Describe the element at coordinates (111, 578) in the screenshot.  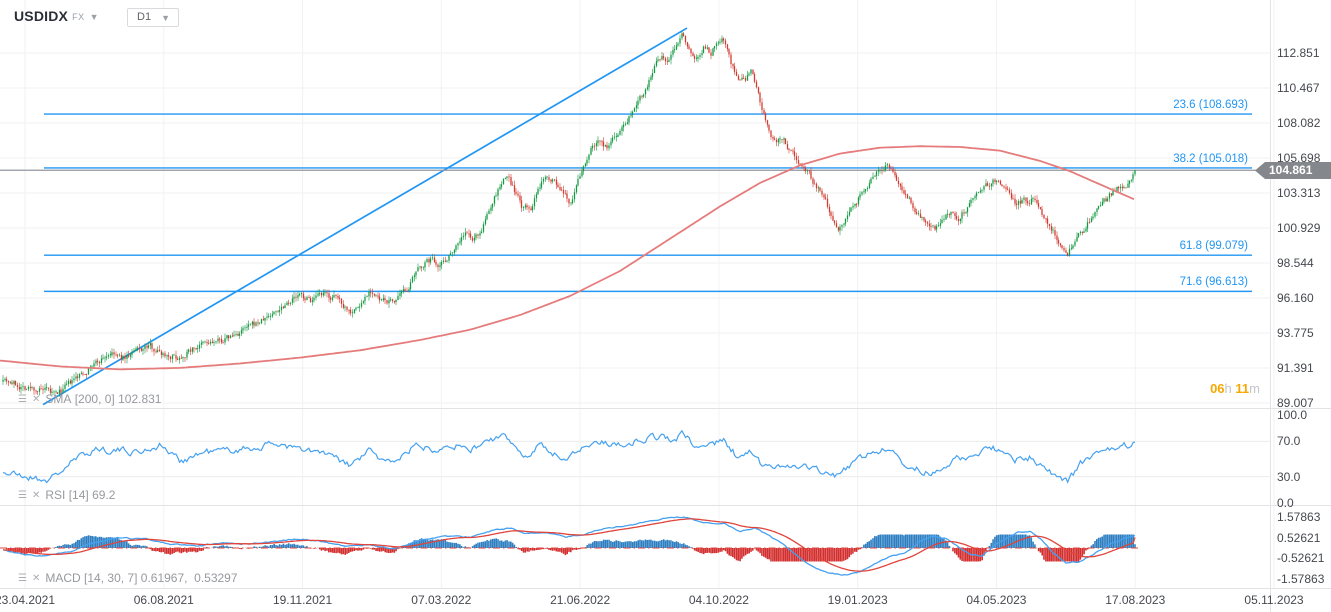
I see `macd-params: [14, 30, 7]` at that location.